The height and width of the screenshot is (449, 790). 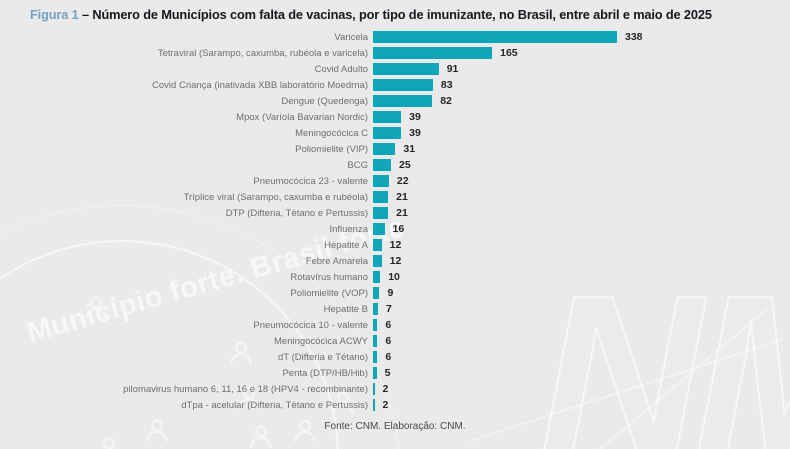 What do you see at coordinates (310, 325) in the screenshot?
I see `category-label: Pneumocócica 10 - valente` at bounding box center [310, 325].